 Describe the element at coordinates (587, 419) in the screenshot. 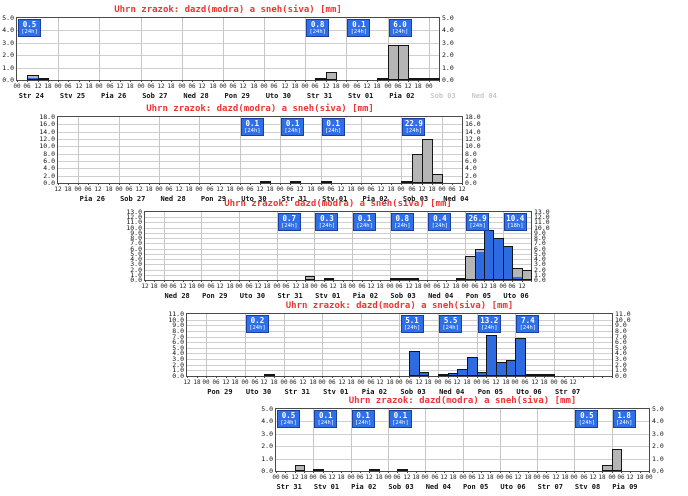

I see `daily-total-badge: 0.5 [24h]` at that location.